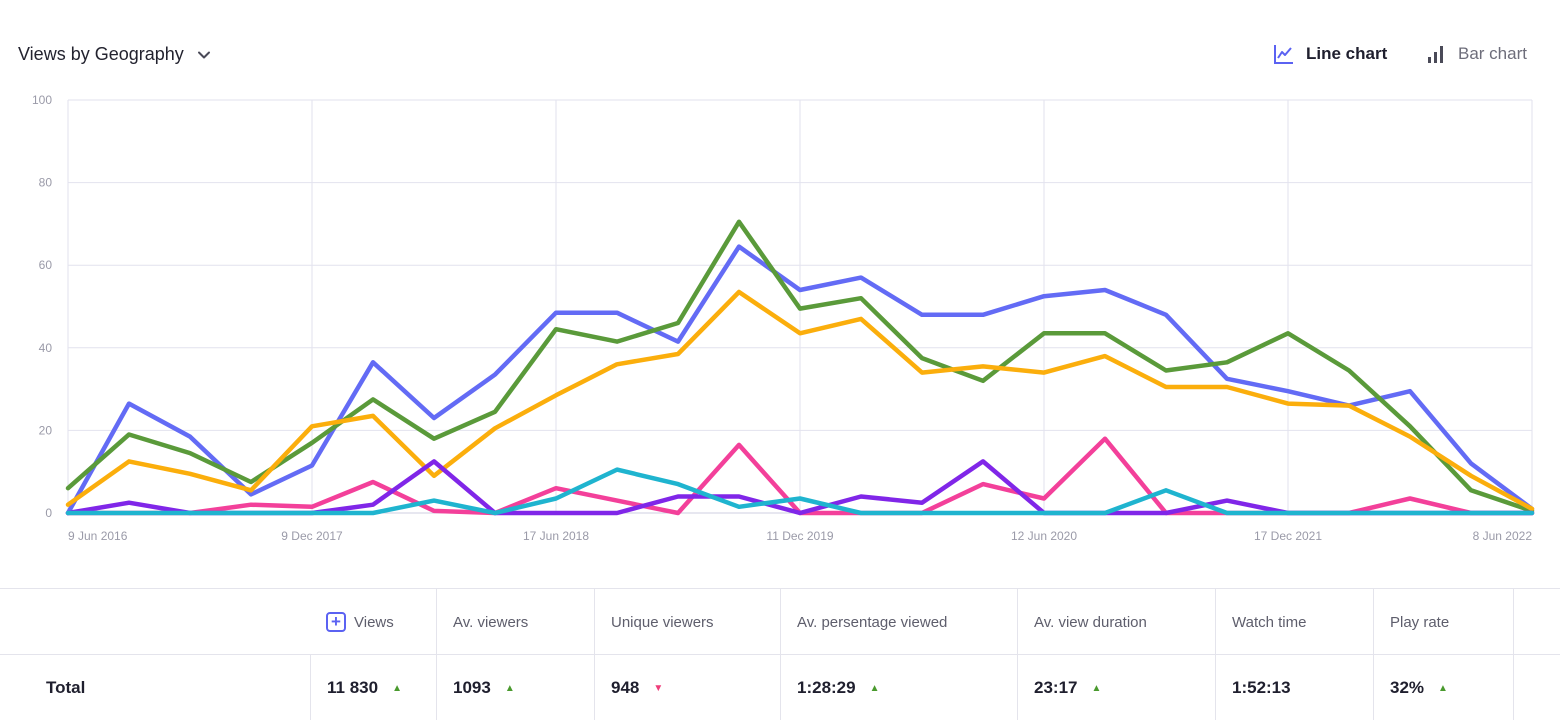 The height and width of the screenshot is (720, 1560). I want to click on x-tick-label: 11 Dec 2019, so click(799, 536).